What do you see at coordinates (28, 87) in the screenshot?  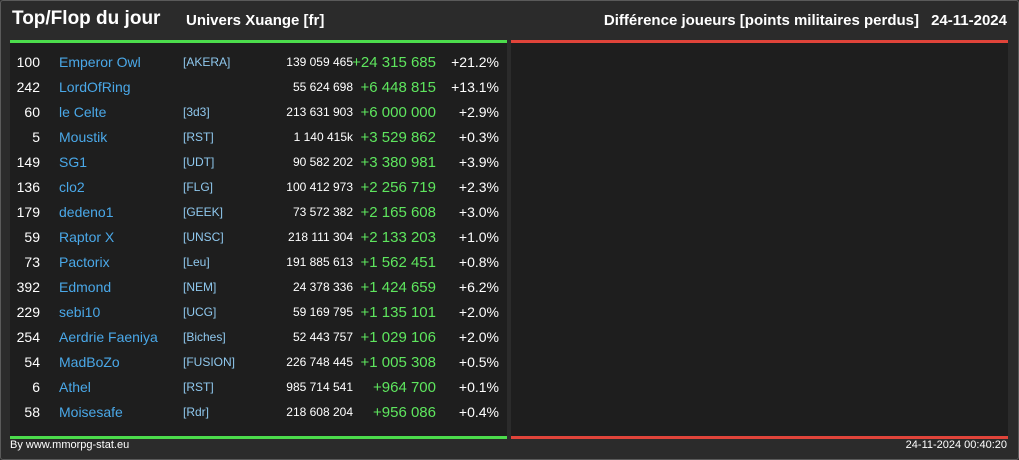 I see `player-rank: 242` at bounding box center [28, 87].